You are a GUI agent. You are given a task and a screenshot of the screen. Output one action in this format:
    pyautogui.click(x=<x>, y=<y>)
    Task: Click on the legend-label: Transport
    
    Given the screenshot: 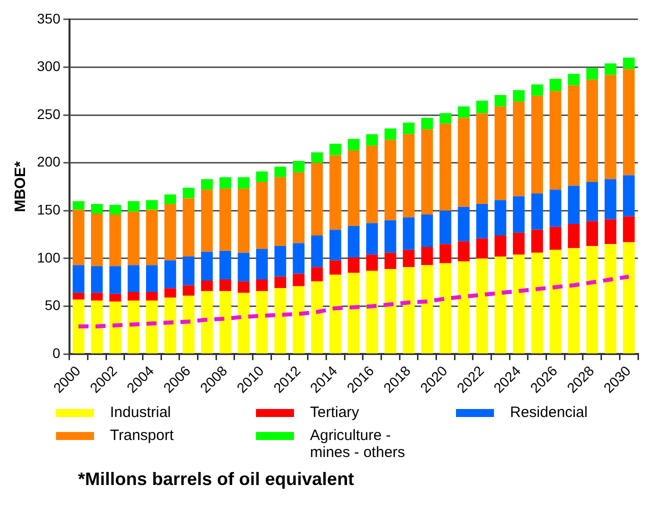 What is the action you would take?
    pyautogui.click(x=142, y=435)
    